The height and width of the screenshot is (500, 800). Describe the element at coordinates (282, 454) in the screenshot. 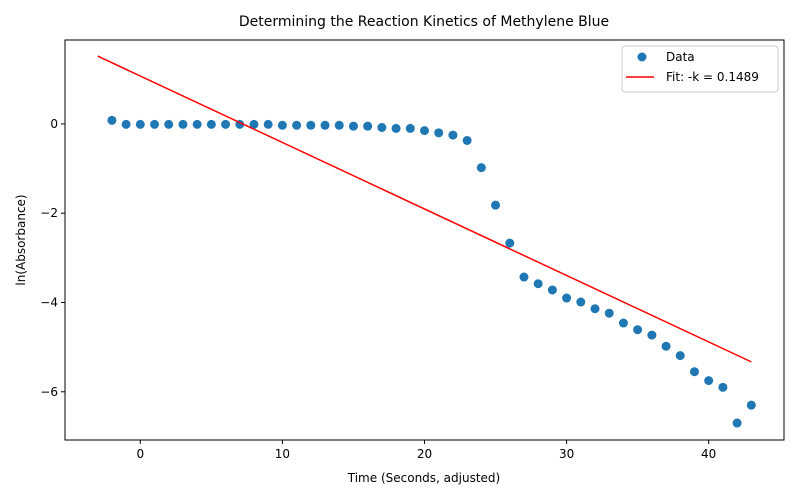

I see `x-tick-label: 10` at that location.